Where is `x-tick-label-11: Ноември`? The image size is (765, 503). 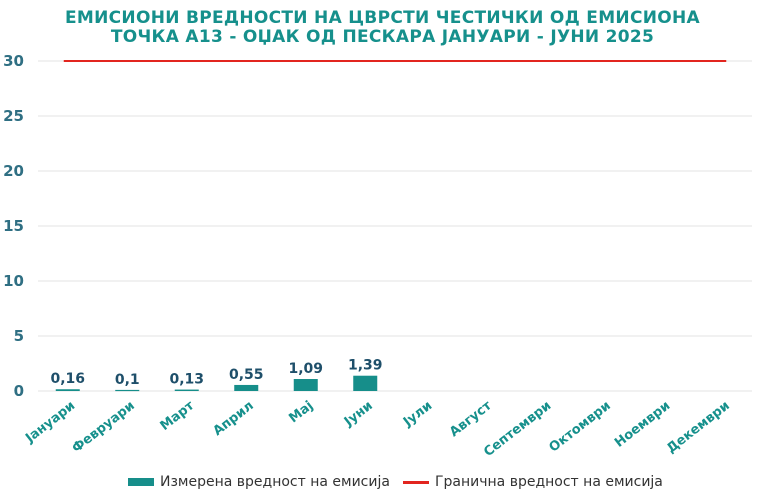 x-tick-label-11: Ноември is located at coordinates (642, 424).